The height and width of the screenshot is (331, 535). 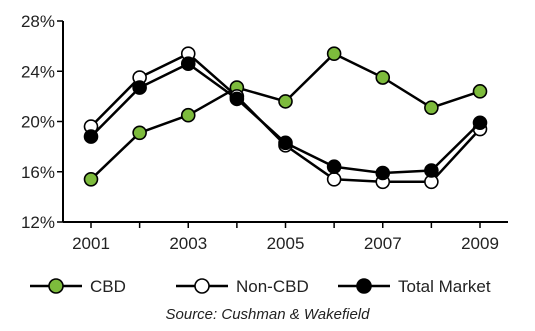 I want to click on legend-label: Total Market, so click(x=444, y=286).